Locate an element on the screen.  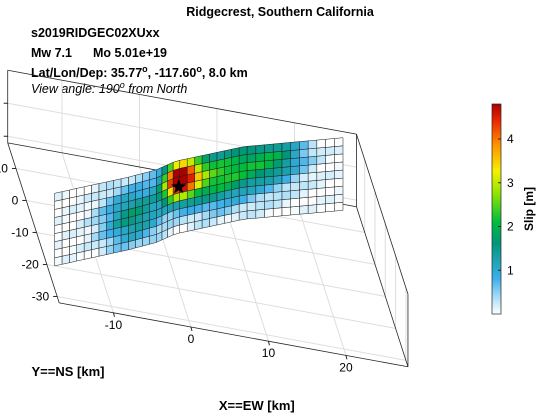
location-line: Lat/Lon/Dep: 35.77o, -117.60o, 8.0 km is located at coordinates (139, 72).